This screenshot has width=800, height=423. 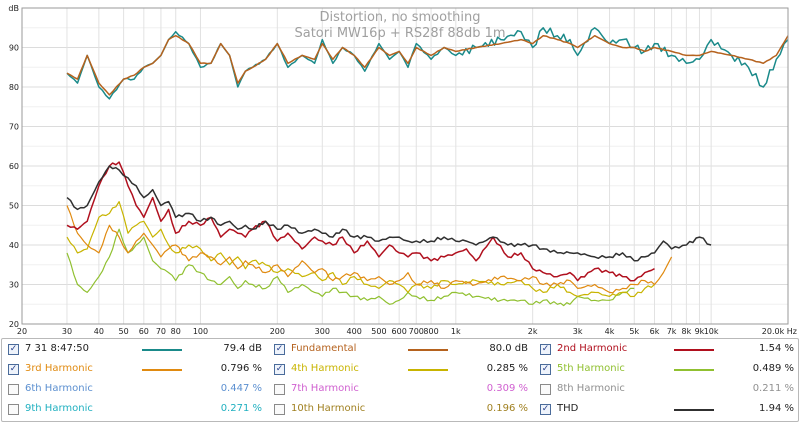 I want to click on legend-label: 7th Harmonic, so click(x=325, y=388).